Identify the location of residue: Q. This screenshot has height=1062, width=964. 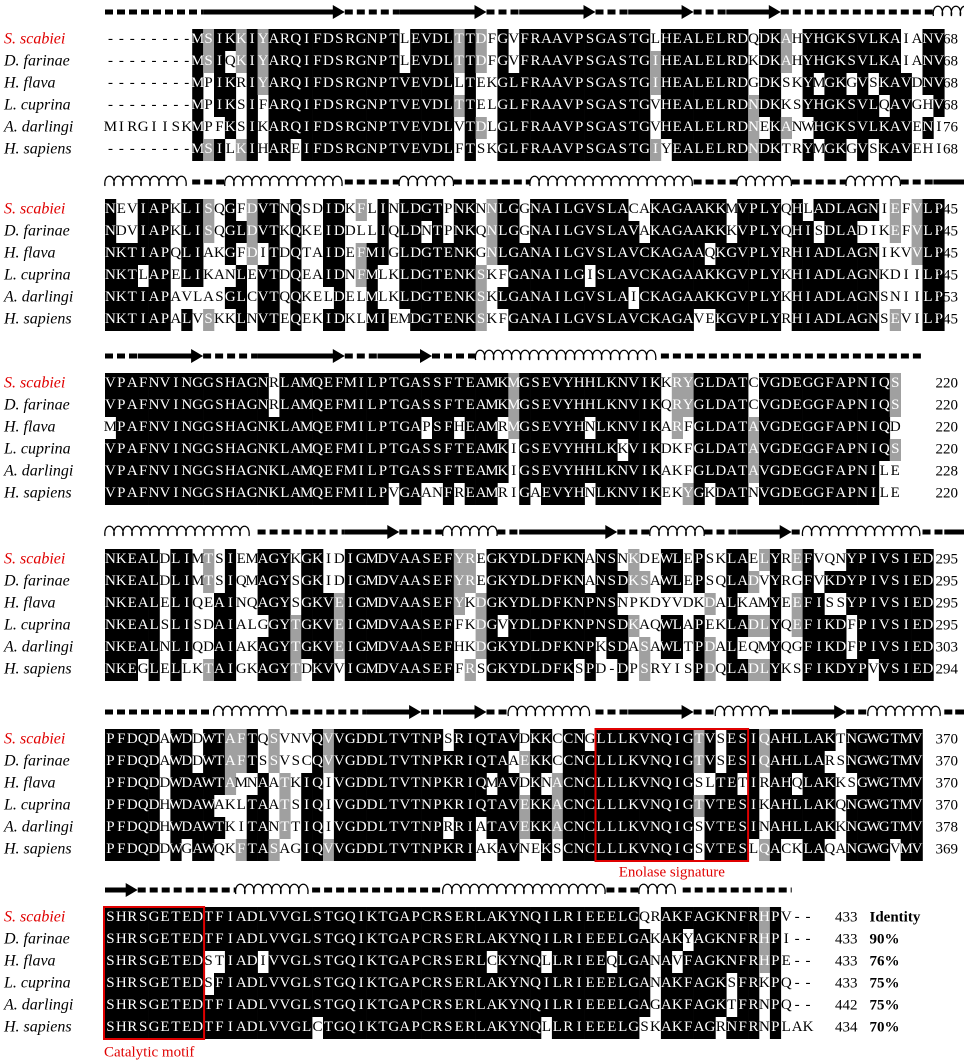
(753, 39).